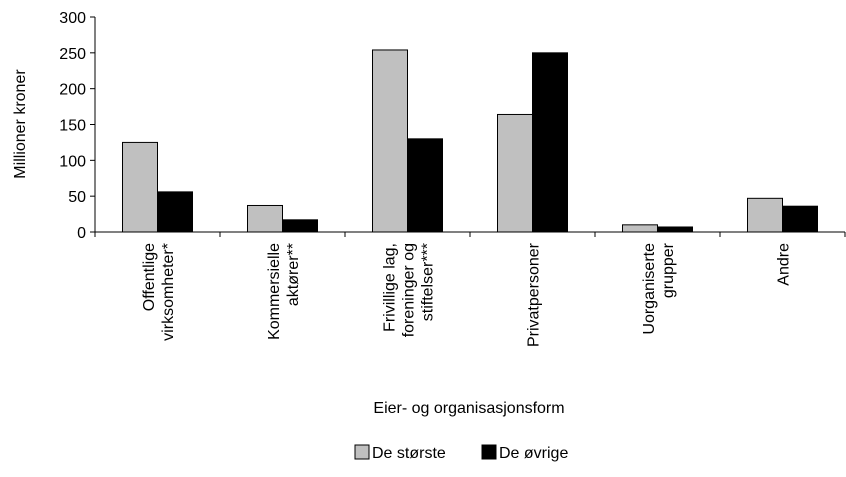 Image resolution: width=846 pixels, height=477 pixels. Describe the element at coordinates (533, 453) in the screenshot. I see `legend-label: De øvrige` at that location.